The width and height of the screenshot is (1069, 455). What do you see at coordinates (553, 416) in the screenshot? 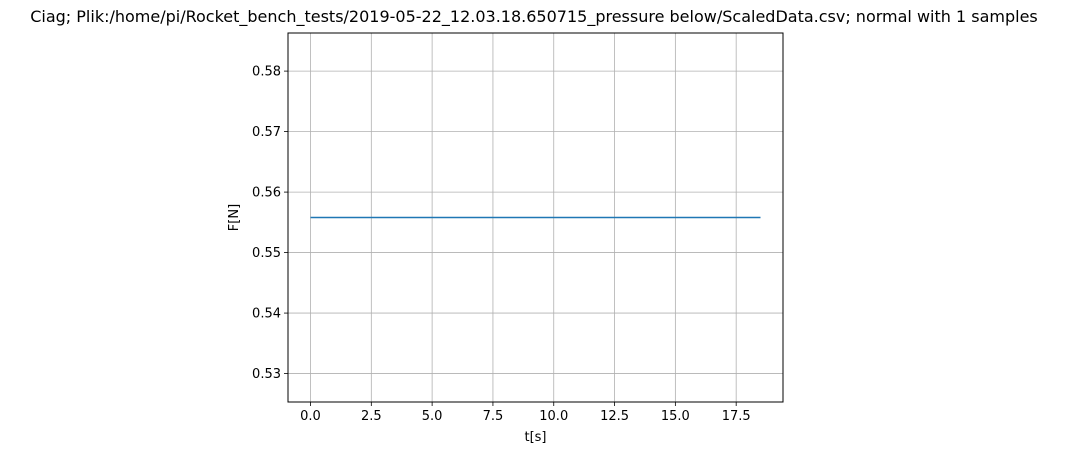
I see `x-tick-label: 10.0` at bounding box center [553, 416].